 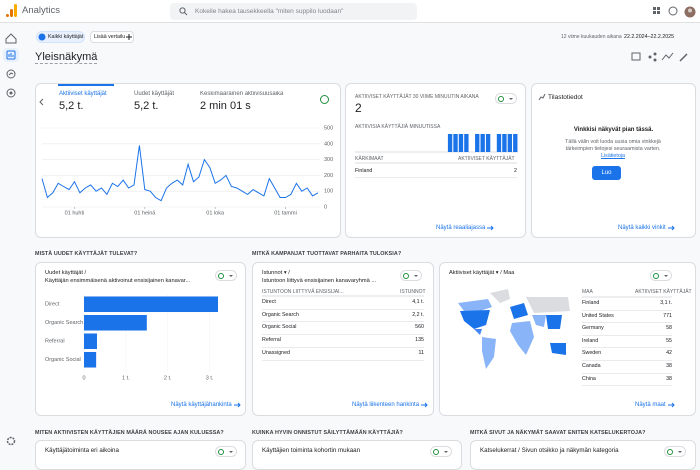 What do you see at coordinates (613, 130) in the screenshot?
I see `insights-heading: Vinkkisi näkyvät pian tässä.` at bounding box center [613, 130].